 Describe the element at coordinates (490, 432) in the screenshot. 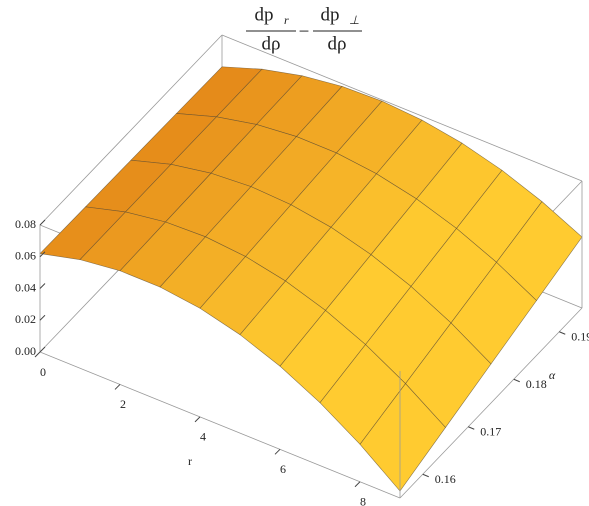

I see `y-tick-label: 0.17` at that location.